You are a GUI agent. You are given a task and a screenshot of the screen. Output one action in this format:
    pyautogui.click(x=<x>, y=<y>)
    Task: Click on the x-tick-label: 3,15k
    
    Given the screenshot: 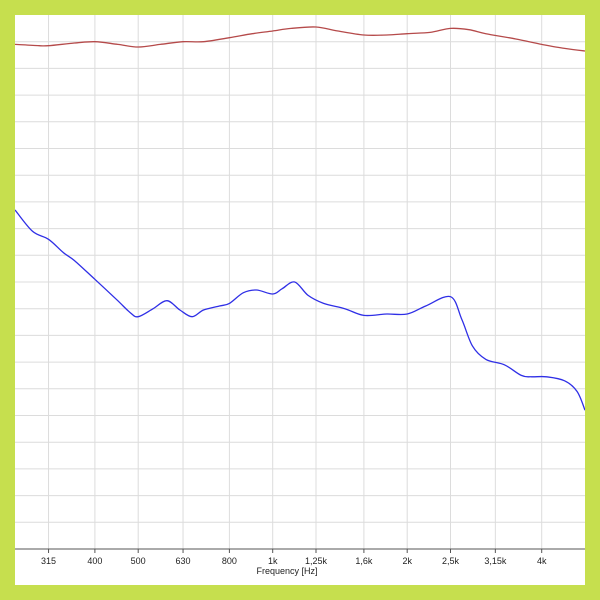 What is the action you would take?
    pyautogui.click(x=495, y=561)
    